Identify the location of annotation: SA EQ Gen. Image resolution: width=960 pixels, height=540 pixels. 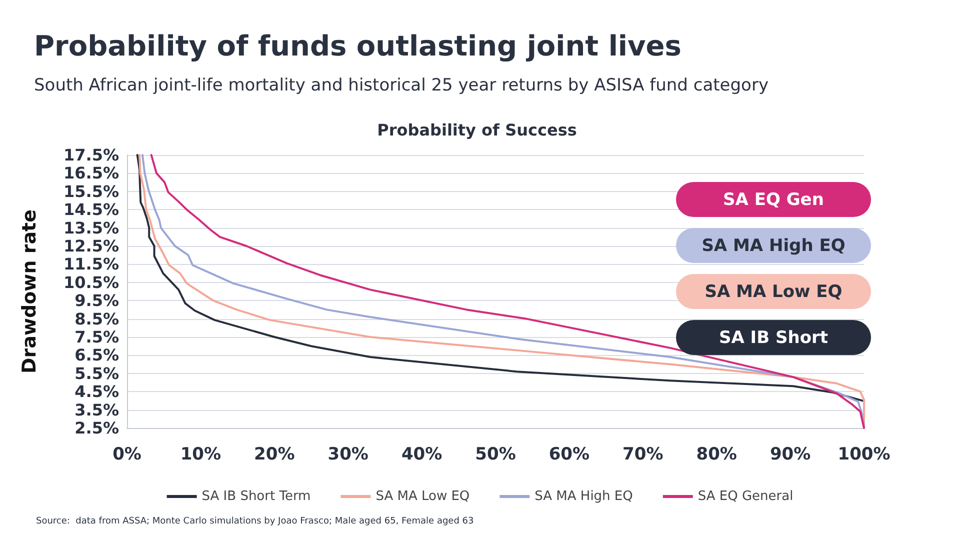
(773, 200).